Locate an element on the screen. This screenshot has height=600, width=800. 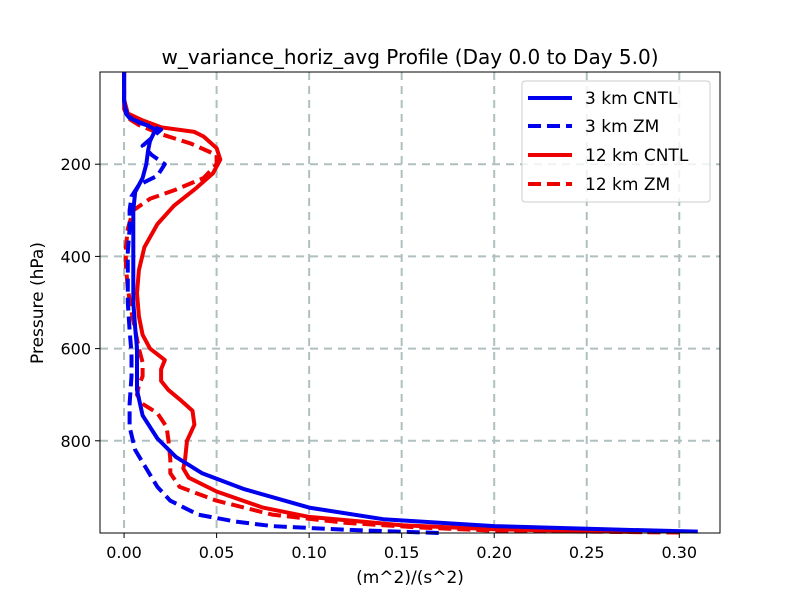
legend: 3 km CNTL 3 km ZM 12 km CNTL 12 km ZM is located at coordinates (616, 141).